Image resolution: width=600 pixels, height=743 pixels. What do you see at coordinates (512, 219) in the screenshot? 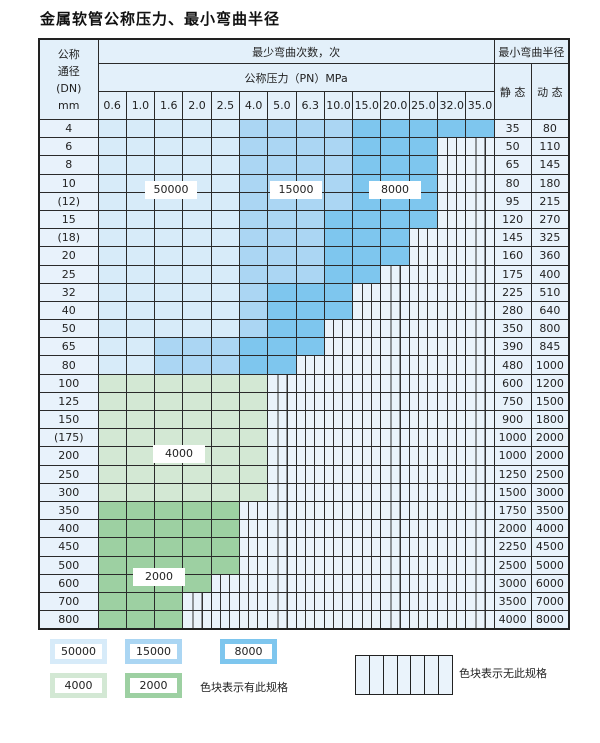
I see `static-radius-cell: 120` at bounding box center [512, 219].